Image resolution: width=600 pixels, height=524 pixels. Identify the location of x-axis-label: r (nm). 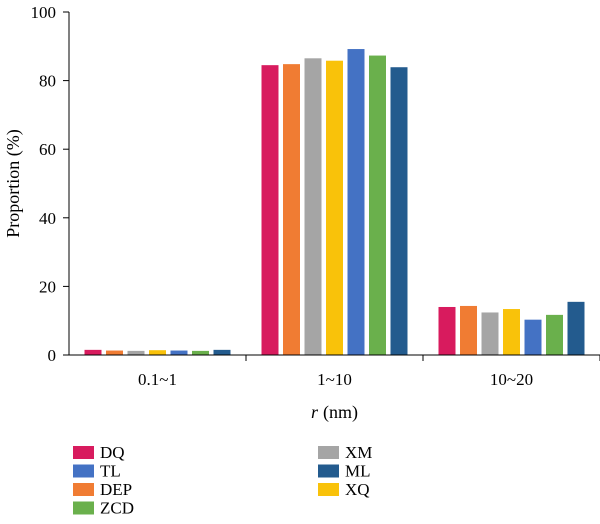
(334, 412).